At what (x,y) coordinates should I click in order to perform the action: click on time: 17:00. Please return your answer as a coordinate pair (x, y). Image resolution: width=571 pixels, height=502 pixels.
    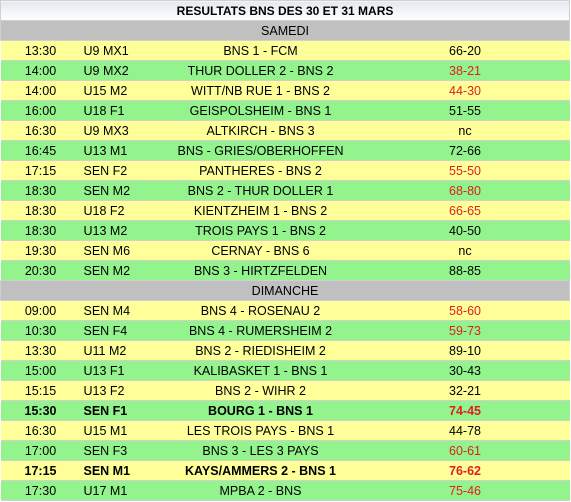
    Looking at the image, I should click on (40, 450).